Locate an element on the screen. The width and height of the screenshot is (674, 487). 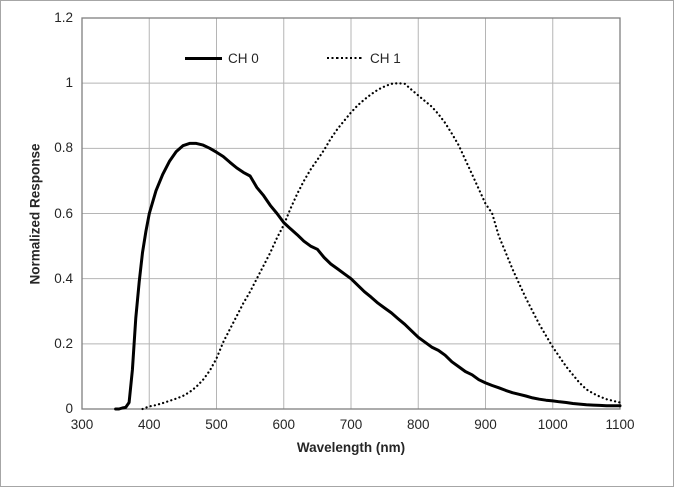
x-tick-label: 300 is located at coordinates (82, 424).